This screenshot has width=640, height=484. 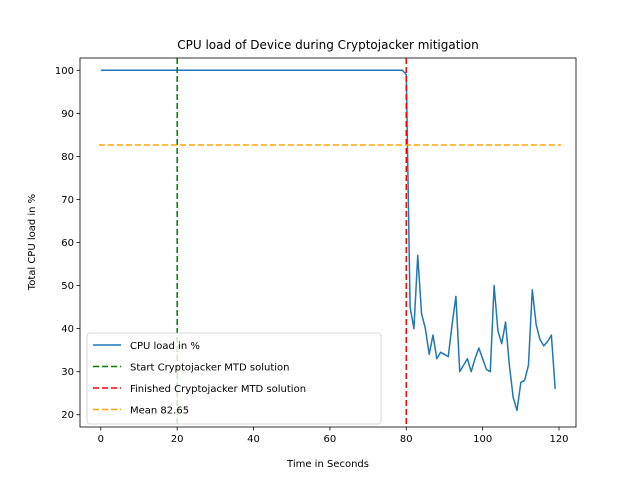 What do you see at coordinates (32, 242) in the screenshot?
I see `y-axis-label: Total CPU load in %` at bounding box center [32, 242].